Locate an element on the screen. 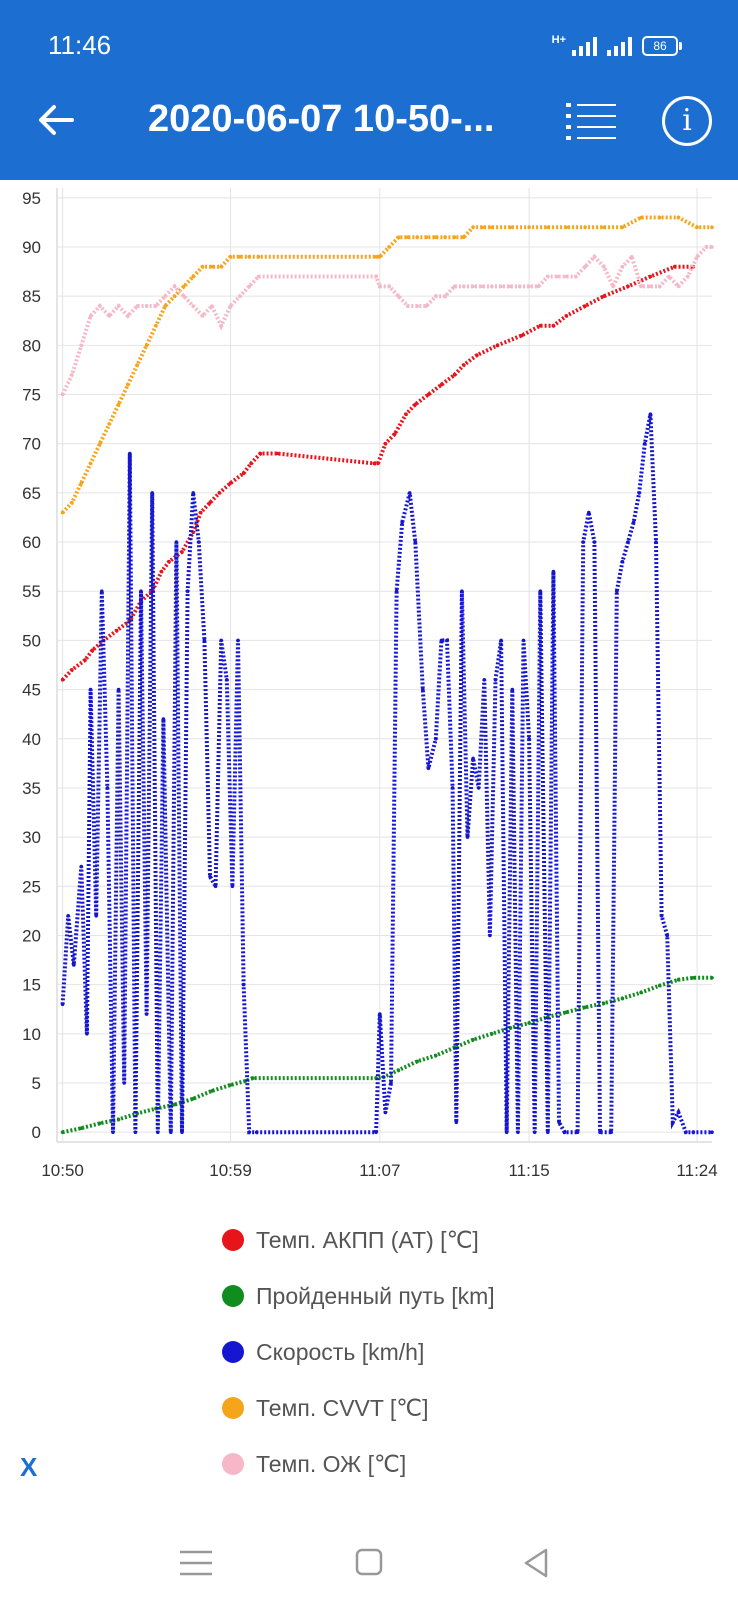 This screenshot has height=1600, width=738. y-tick-label: 10 is located at coordinates (31, 1034).